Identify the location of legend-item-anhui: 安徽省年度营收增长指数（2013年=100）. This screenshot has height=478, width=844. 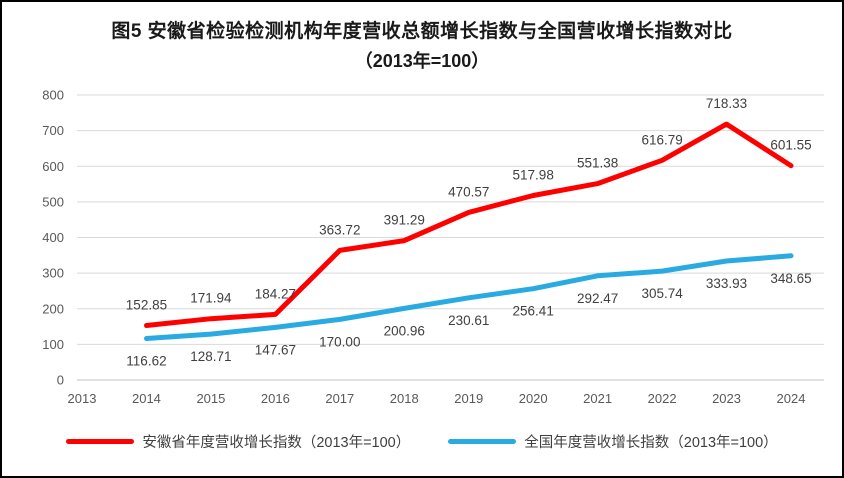
(238, 441).